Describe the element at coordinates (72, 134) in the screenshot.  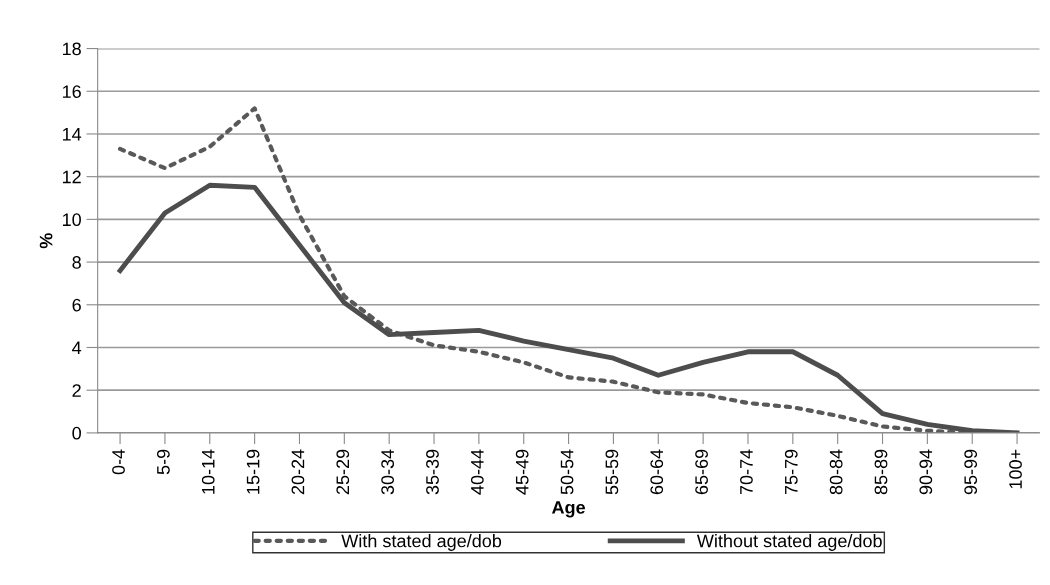
I see `y-tick-label: 14` at that location.